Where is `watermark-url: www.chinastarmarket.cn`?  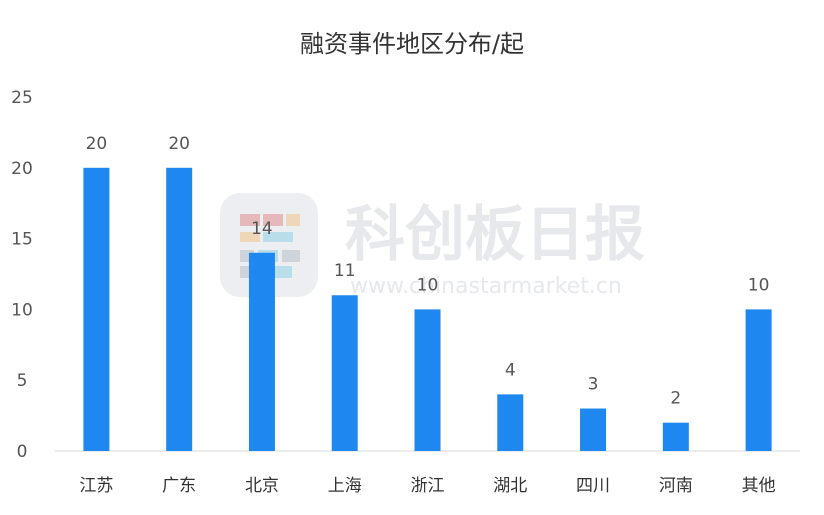 watermark-url: www.chinastarmarket.cn is located at coordinates (486, 286).